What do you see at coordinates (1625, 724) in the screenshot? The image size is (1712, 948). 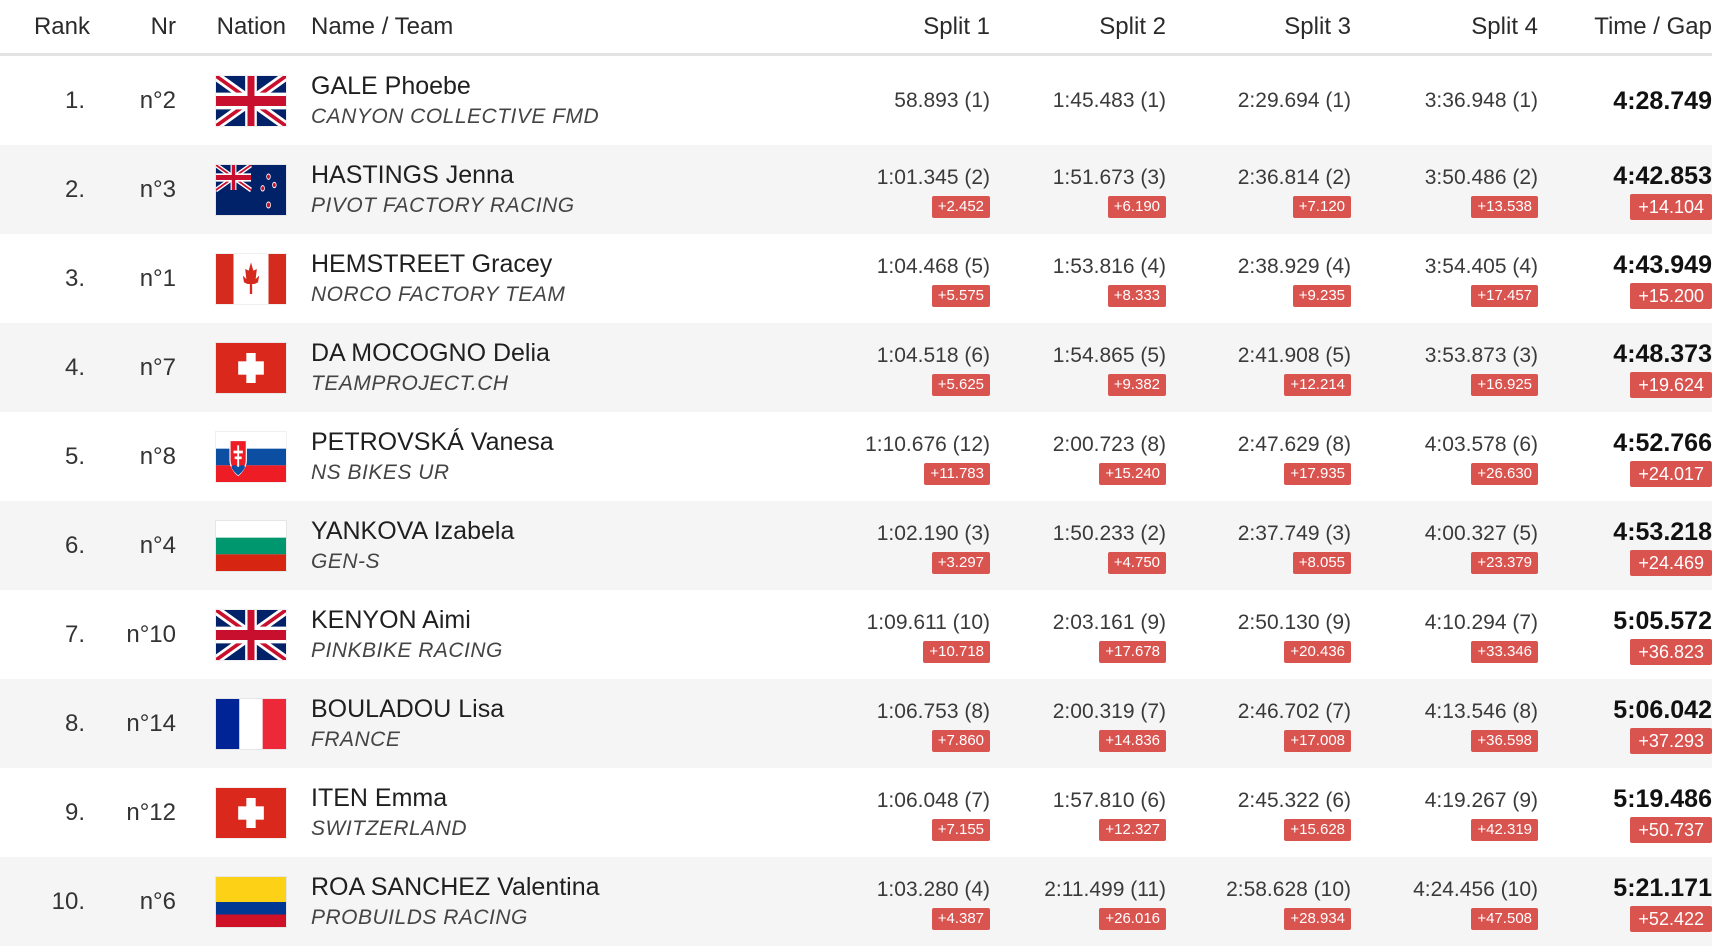 I see `time-gap-cell: 5:06.042 +37.293` at bounding box center [1625, 724].